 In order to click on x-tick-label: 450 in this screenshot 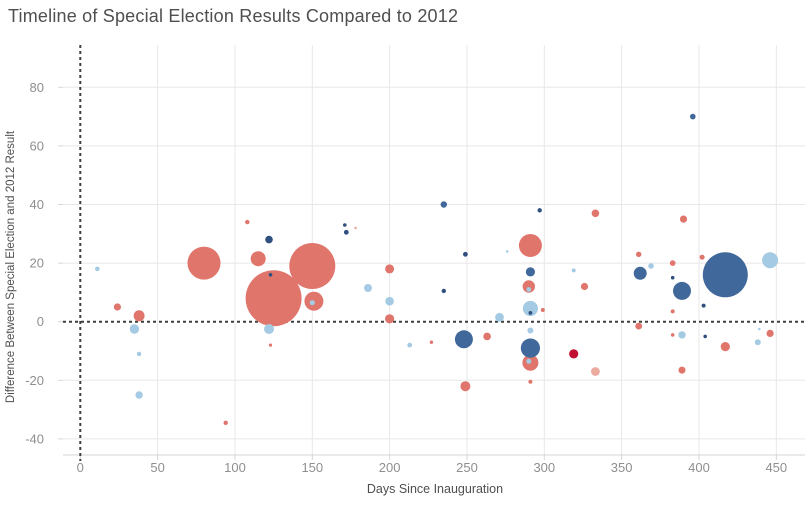, I will do `click(776, 467)`.